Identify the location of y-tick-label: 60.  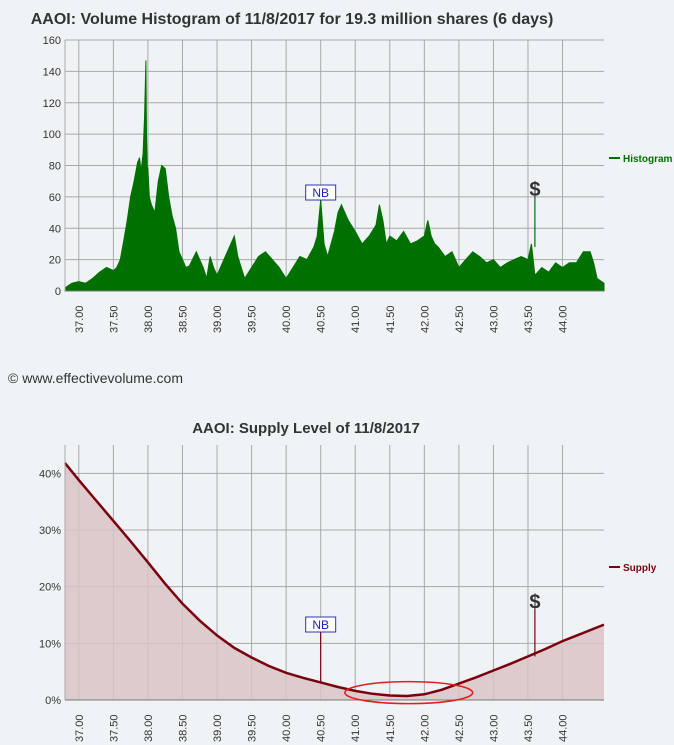
(55, 198).